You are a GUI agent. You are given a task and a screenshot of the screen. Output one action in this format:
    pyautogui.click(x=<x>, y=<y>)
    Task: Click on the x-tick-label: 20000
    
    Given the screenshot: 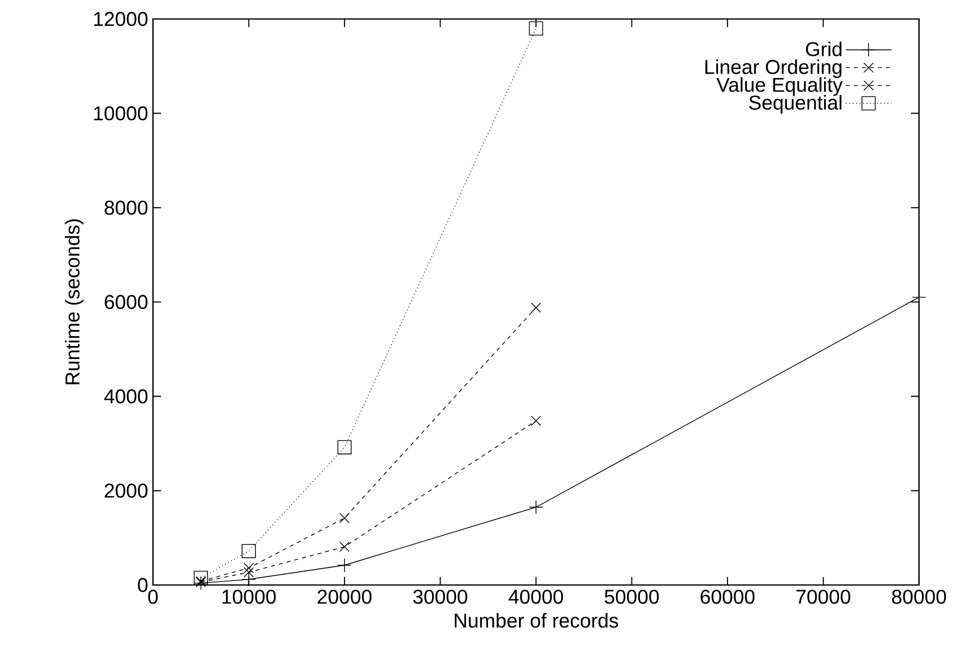 What is the action you would take?
    pyautogui.click(x=345, y=597)
    